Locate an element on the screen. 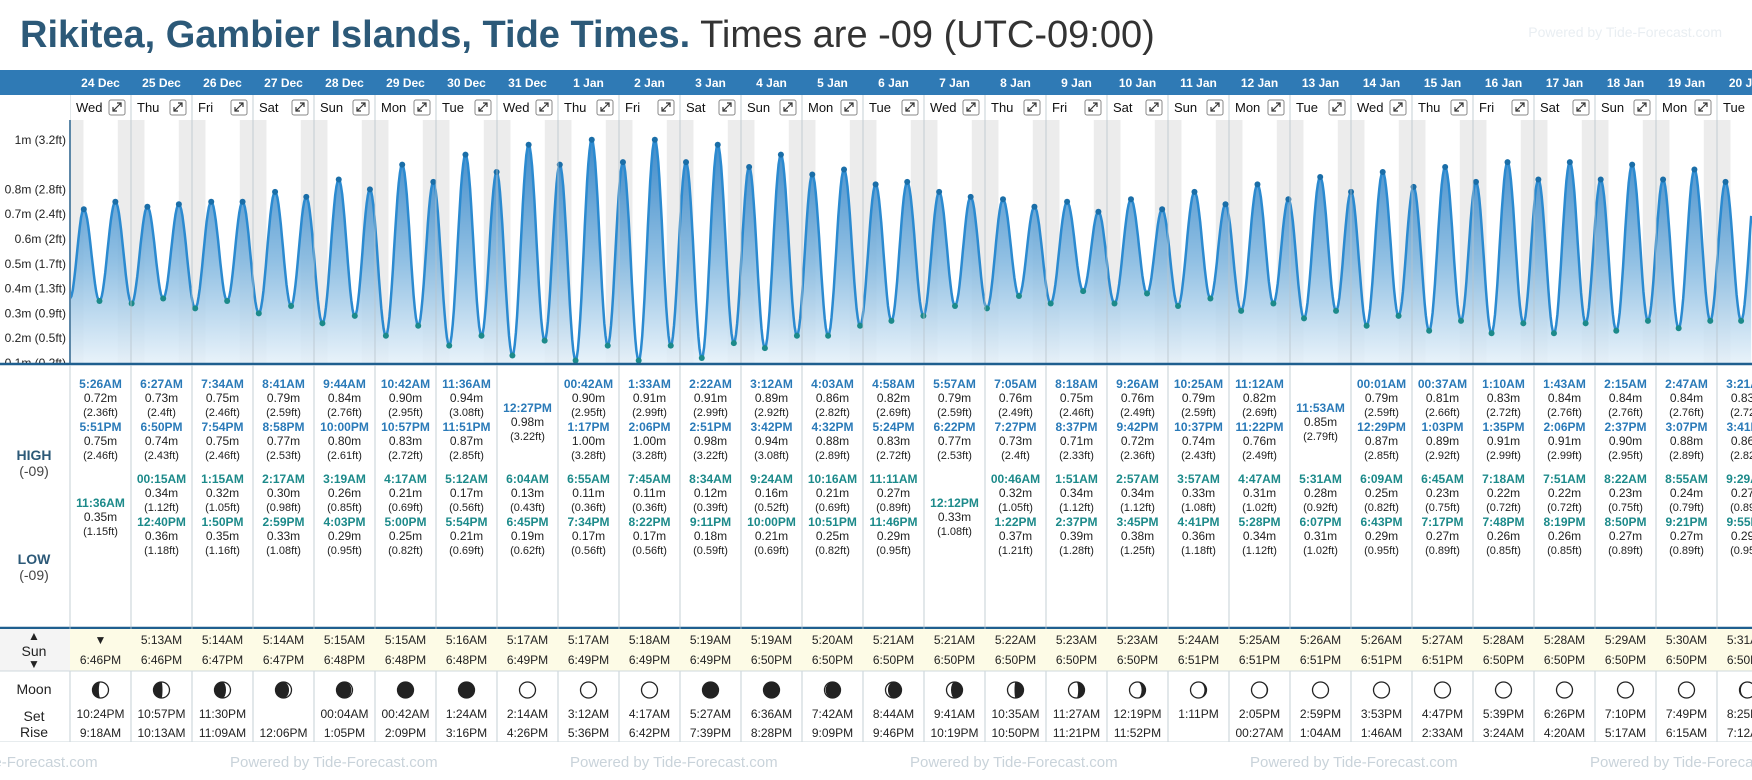  tide-time: 10:42AM is located at coordinates (405, 384).